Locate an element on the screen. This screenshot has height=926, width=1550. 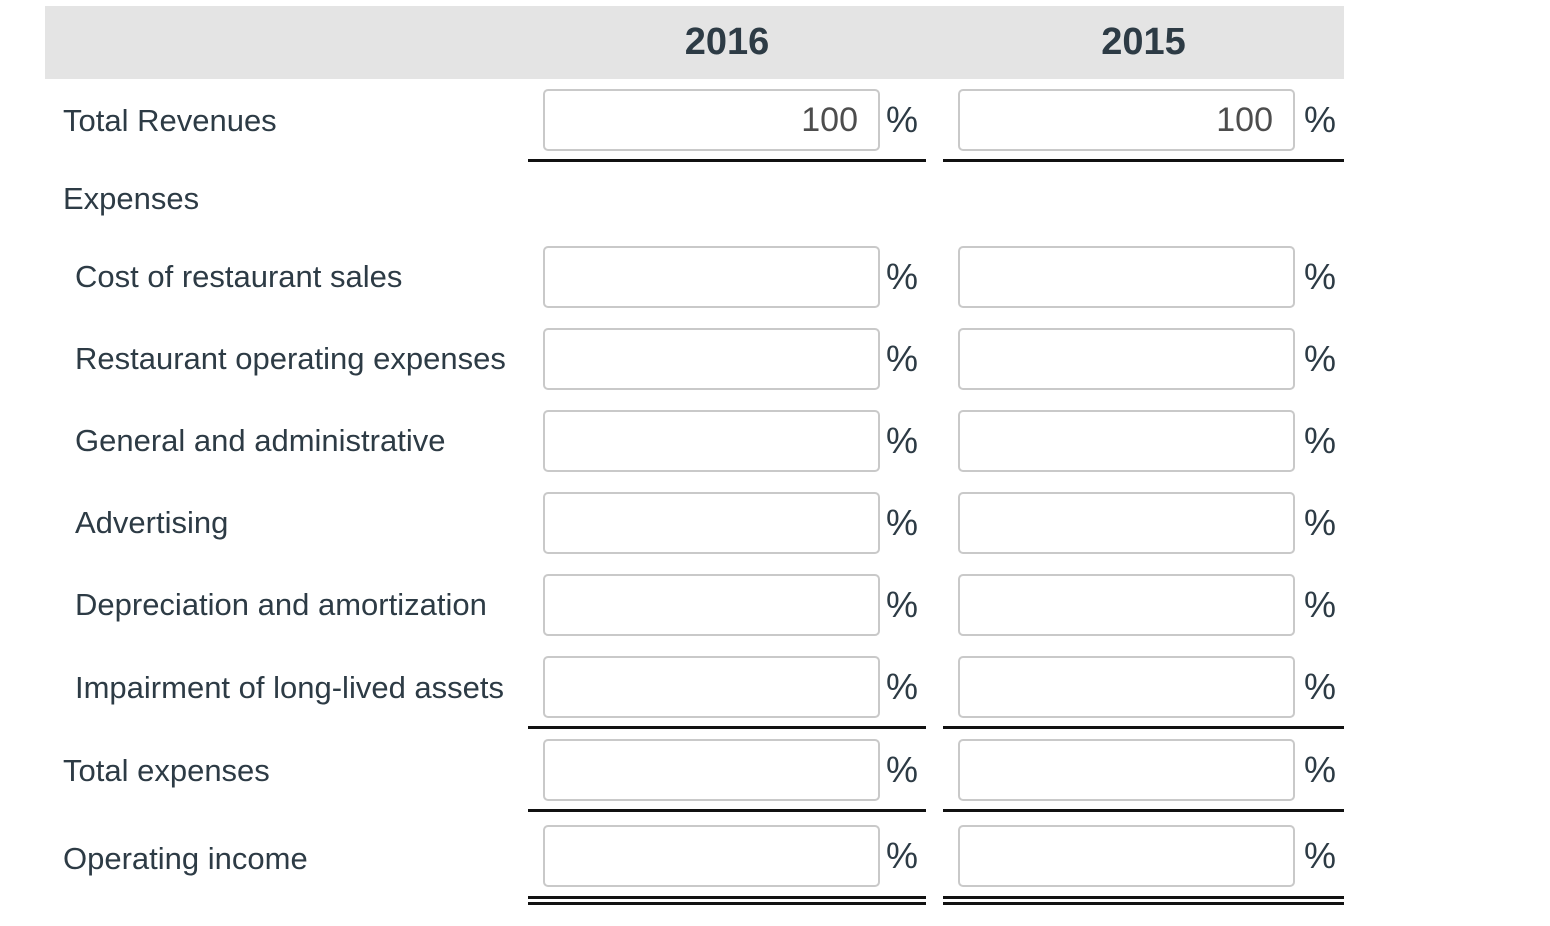
row-label-general-and-administrative: General and administrative is located at coordinates (260, 440).